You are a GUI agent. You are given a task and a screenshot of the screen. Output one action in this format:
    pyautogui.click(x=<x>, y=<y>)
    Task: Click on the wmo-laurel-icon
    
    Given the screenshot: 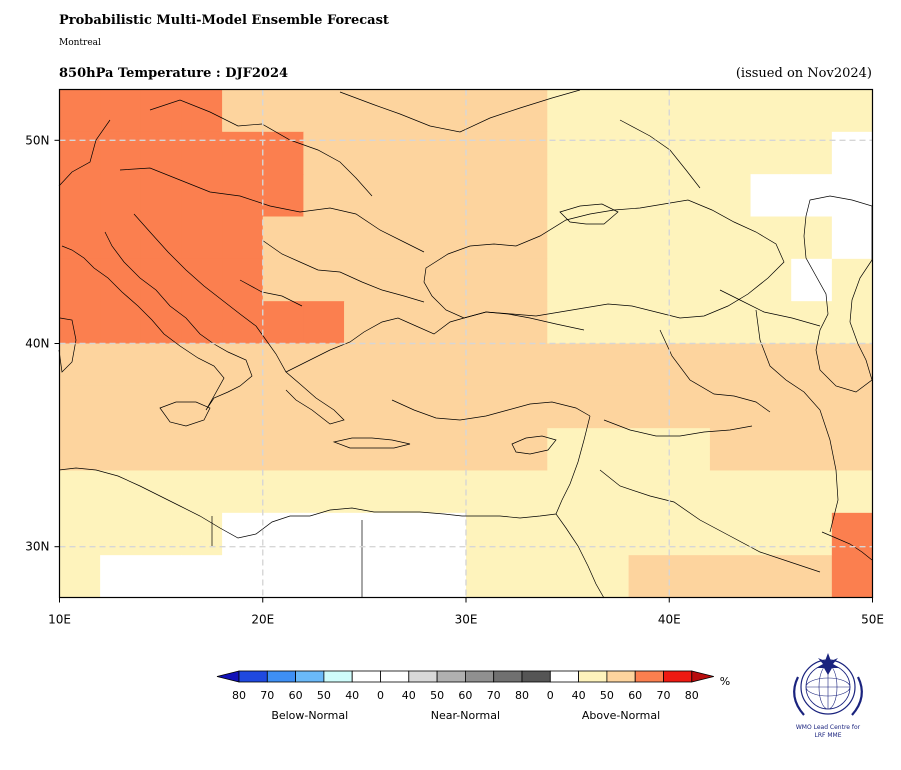 What is the action you would take?
    pyautogui.click(x=828, y=696)
    